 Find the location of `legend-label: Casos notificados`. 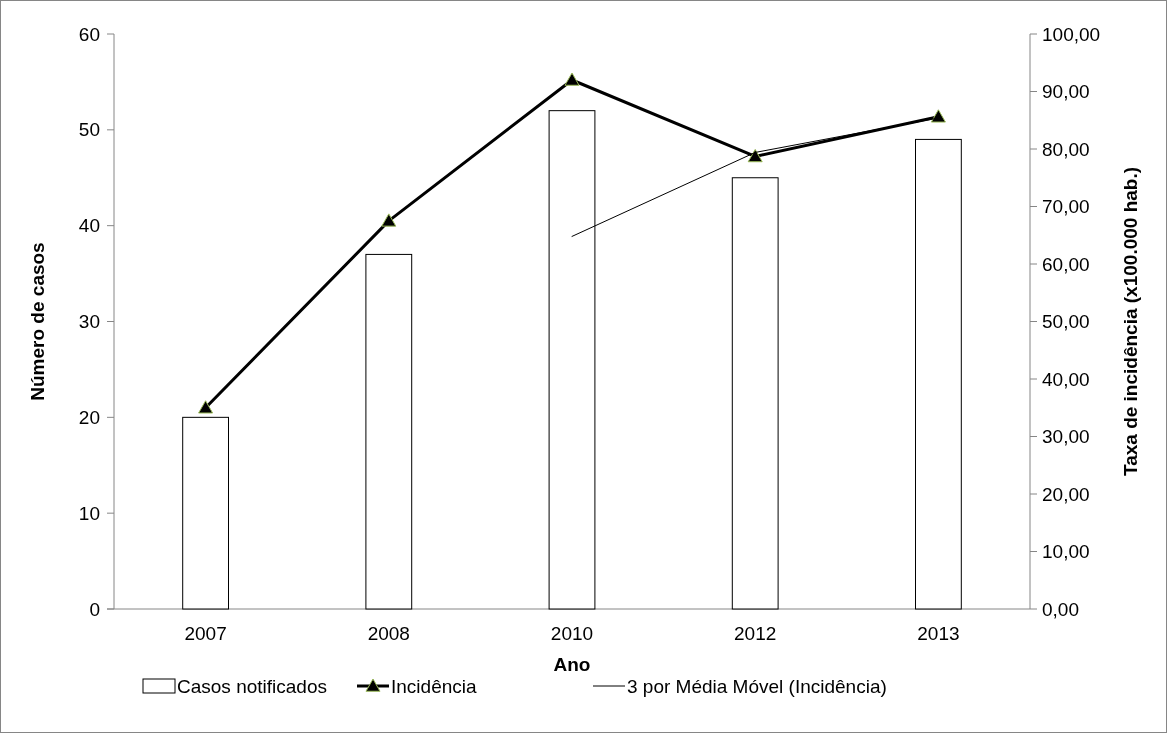

legend-label: Casos notificados is located at coordinates (252, 686).